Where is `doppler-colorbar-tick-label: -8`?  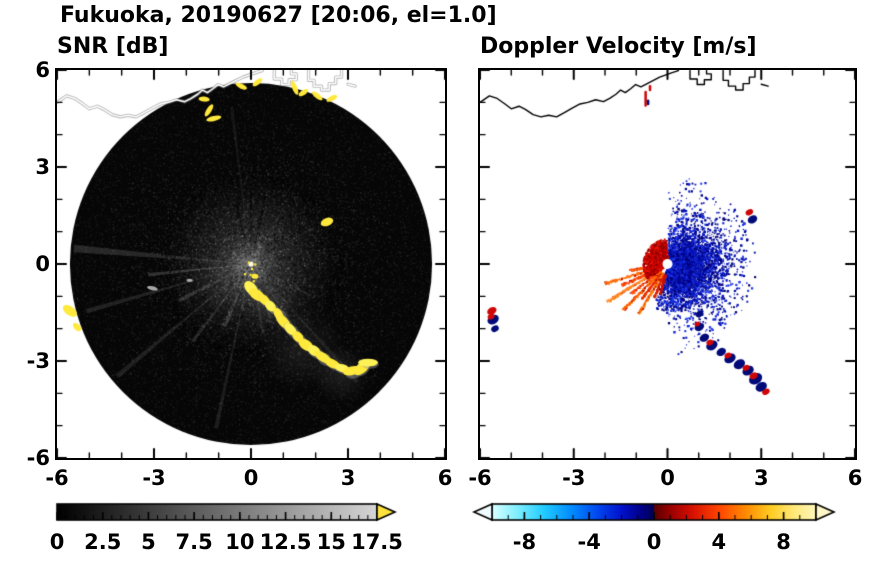
doppler-colorbar-tick-label: -8 is located at coordinates (524, 542).